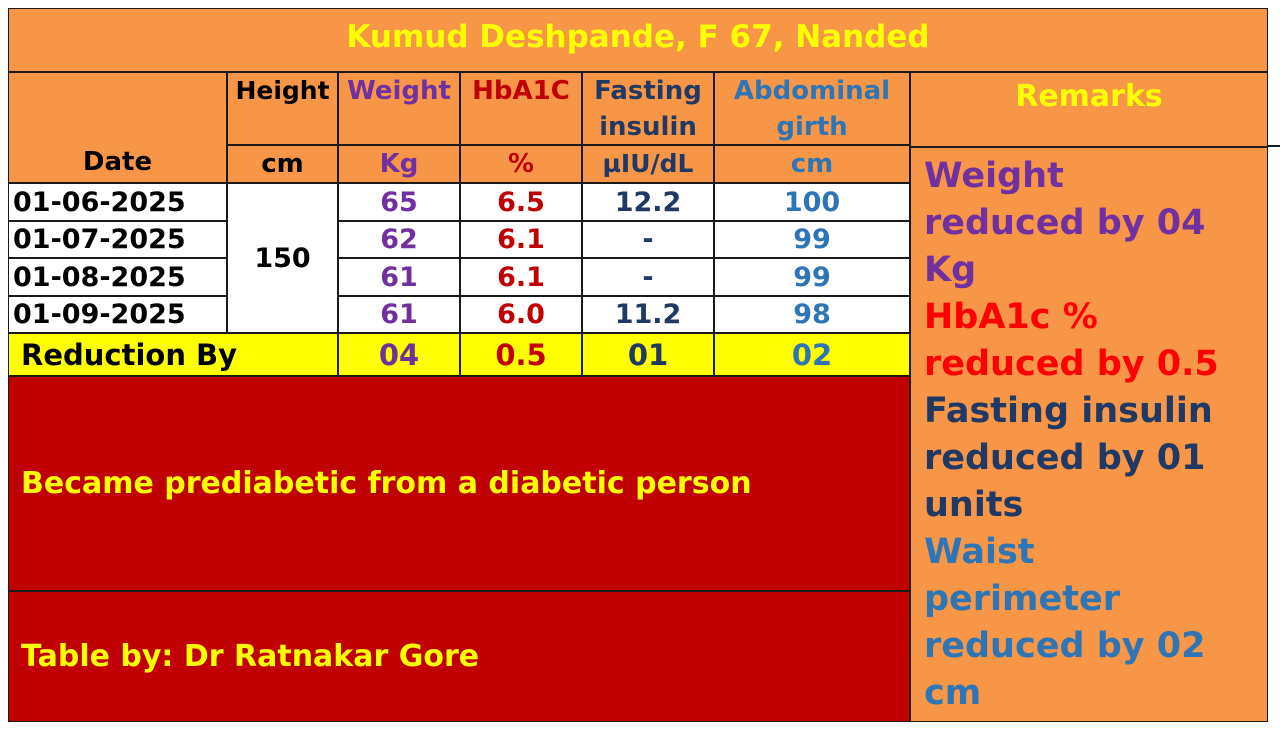 This screenshot has width=1280, height=736. I want to click on unit-abdominal-girth: cm, so click(812, 164).